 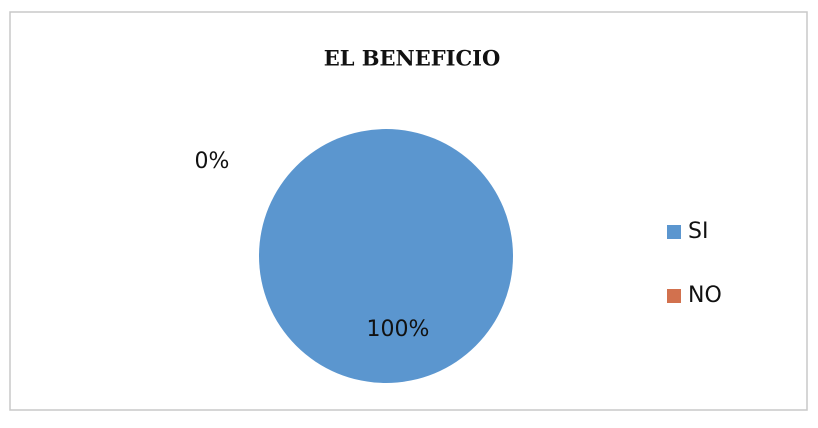 What do you see at coordinates (698, 231) in the screenshot?
I see `legend-label: SI` at bounding box center [698, 231].